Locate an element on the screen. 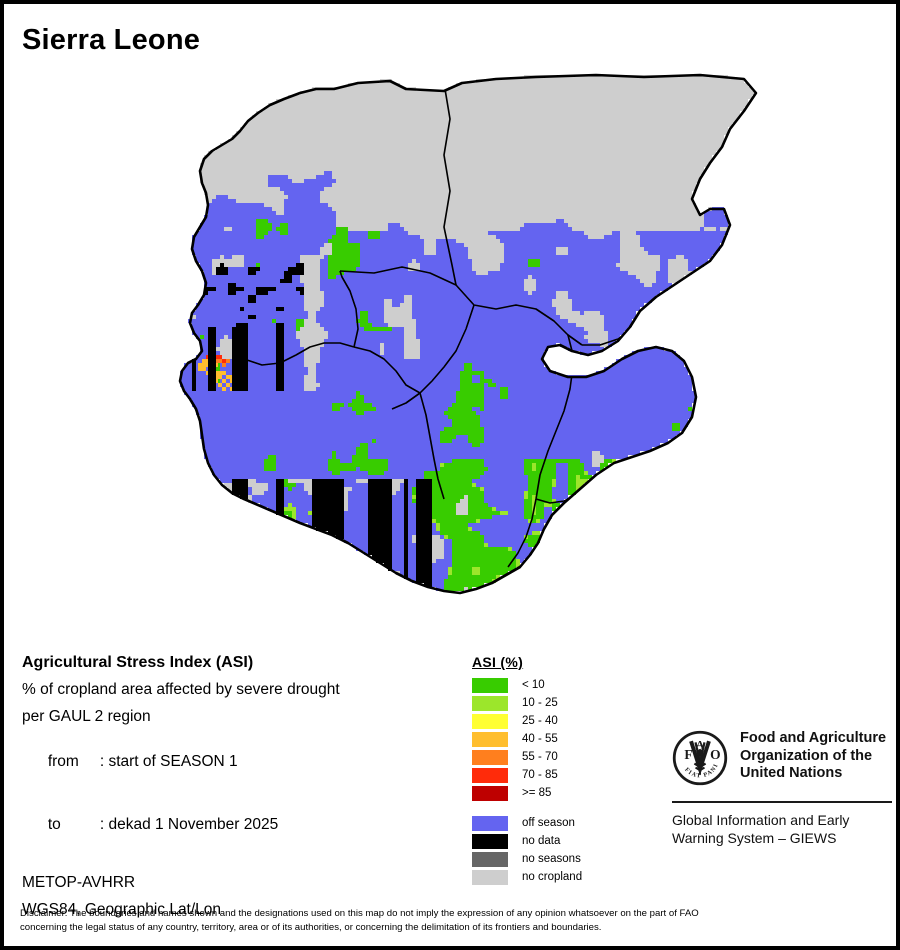 The height and width of the screenshot is (950, 900). legend-class-label: 70 - 85 is located at coordinates (540, 775).